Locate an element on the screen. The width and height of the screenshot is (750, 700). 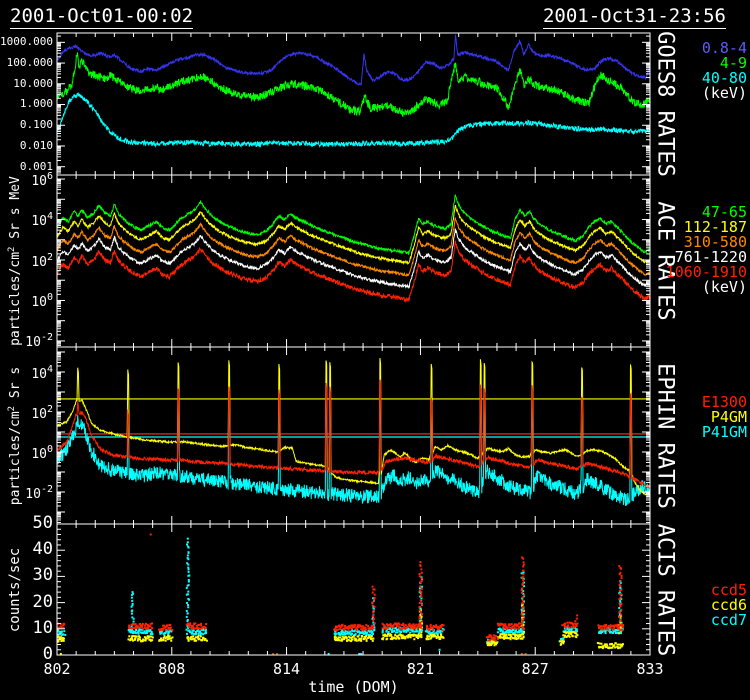
y-tick-label: 1000.000 is located at coordinates (26, 42).